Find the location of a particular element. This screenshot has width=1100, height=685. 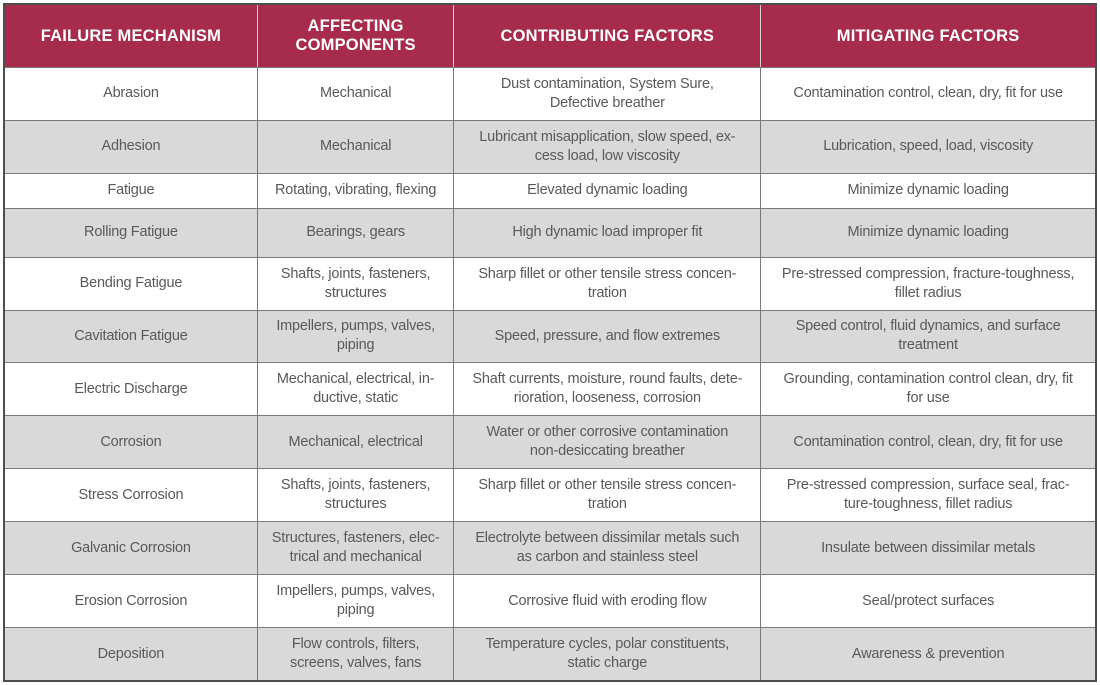

cell-affecting-components: Rotating, vibrating, flexing is located at coordinates (355, 190).